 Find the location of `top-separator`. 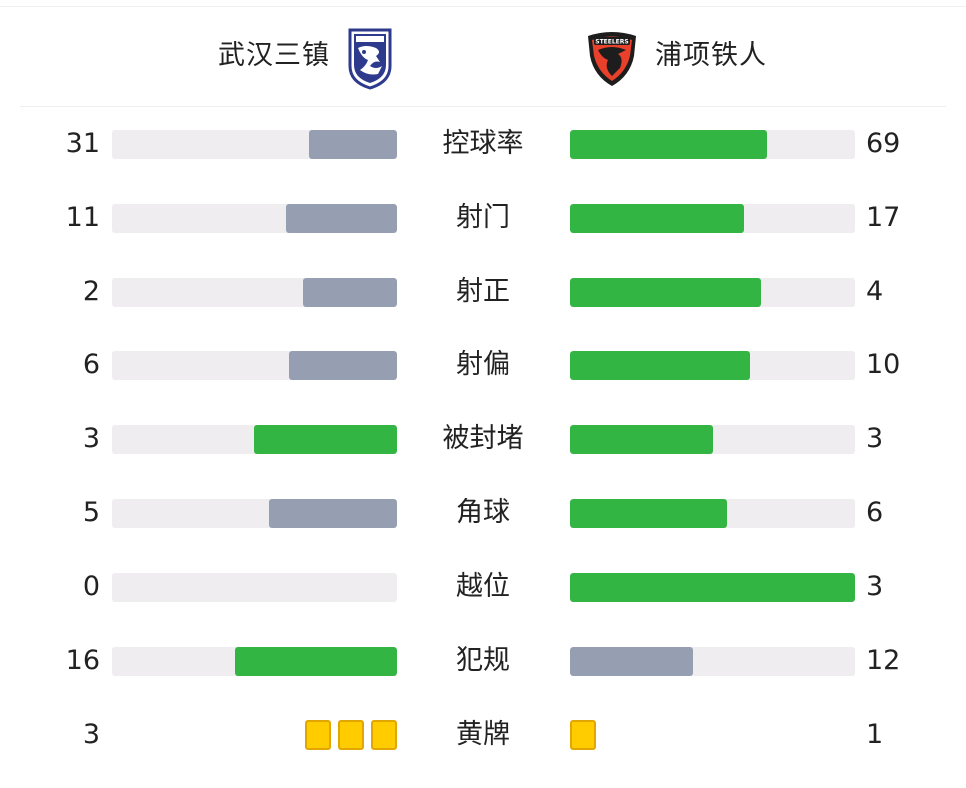

top-separator is located at coordinates (483, 6).